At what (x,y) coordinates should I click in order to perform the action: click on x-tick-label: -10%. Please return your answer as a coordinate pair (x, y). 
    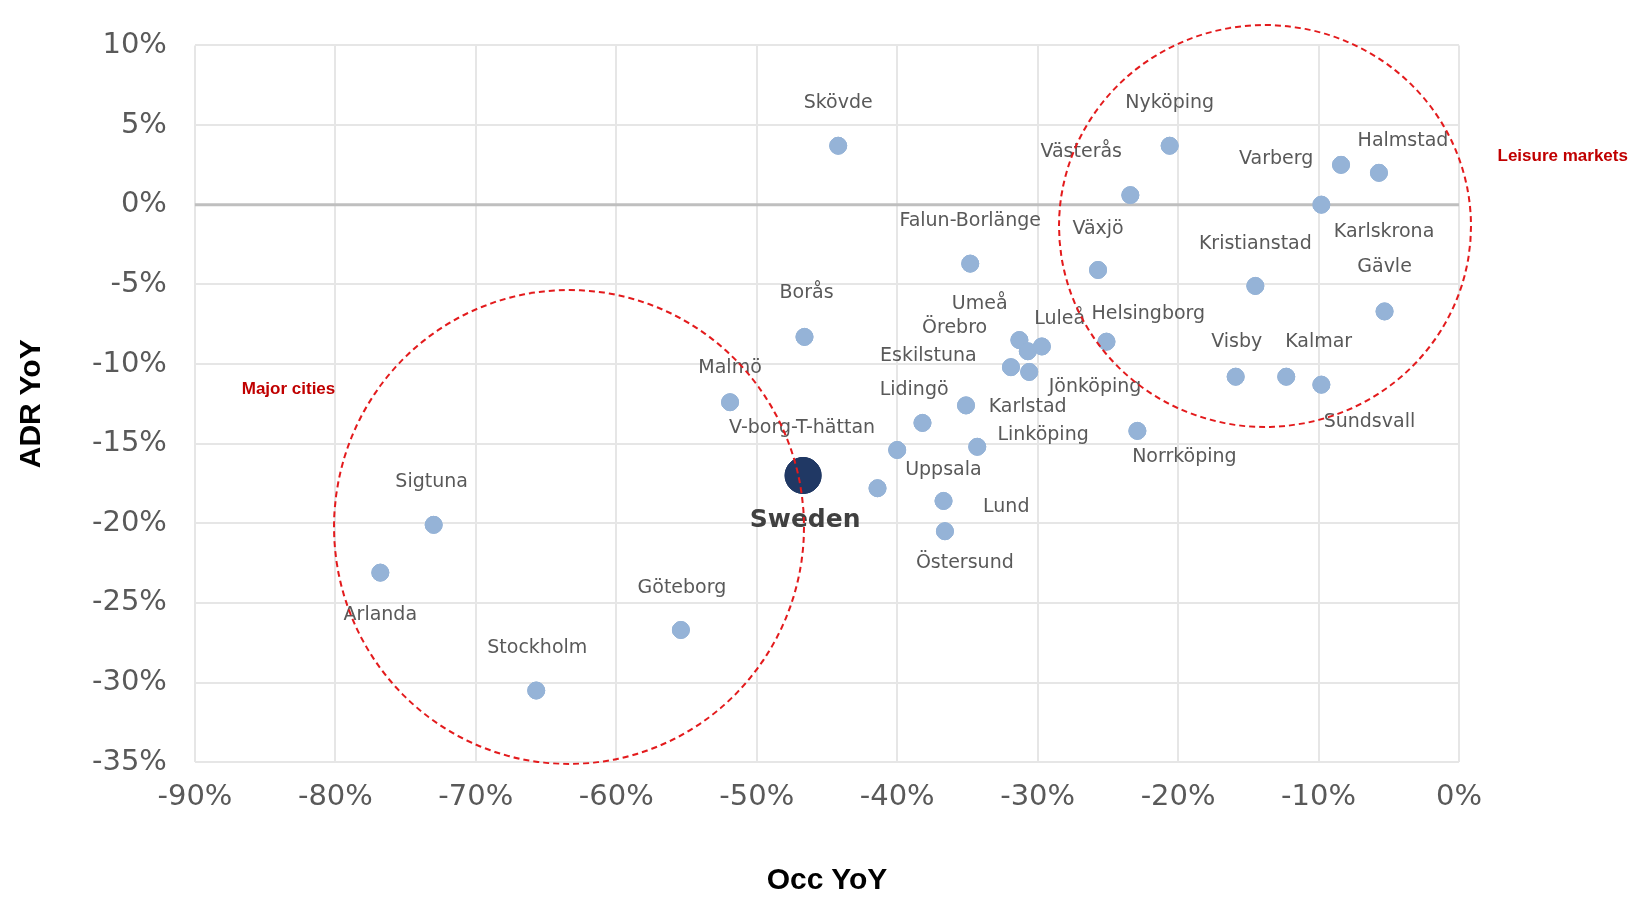
    Looking at the image, I should click on (1319, 795).